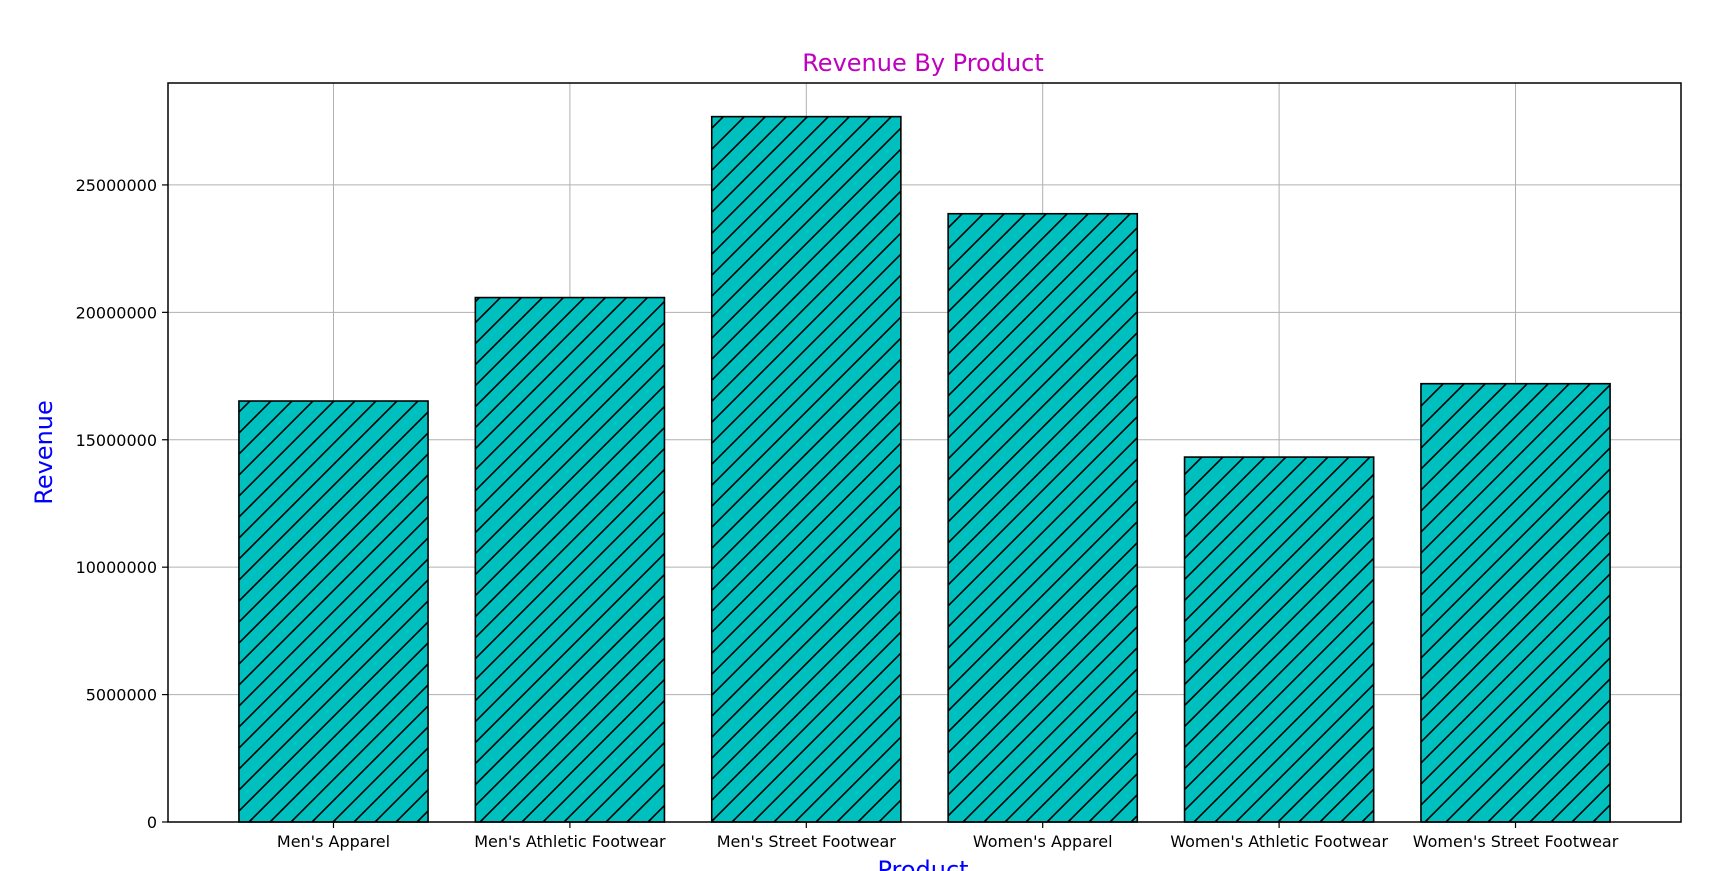 The height and width of the screenshot is (871, 1714). Describe the element at coordinates (121, 695) in the screenshot. I see `y-tick-label: 5000000` at that location.